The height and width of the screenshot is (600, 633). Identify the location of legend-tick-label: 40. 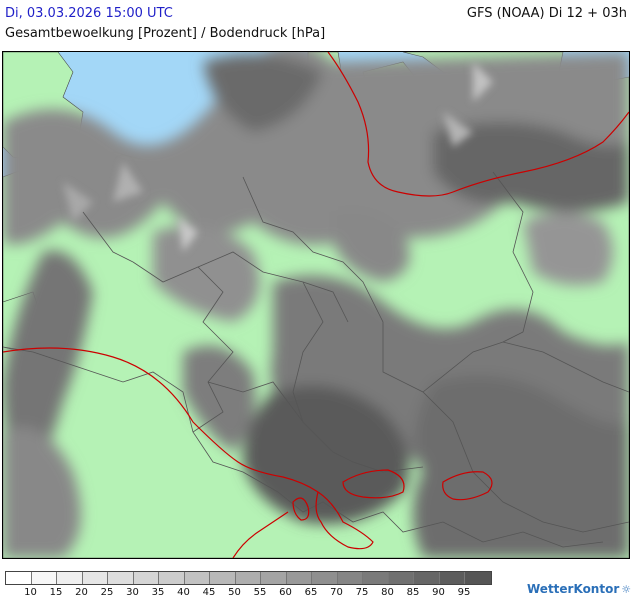
(183, 592).